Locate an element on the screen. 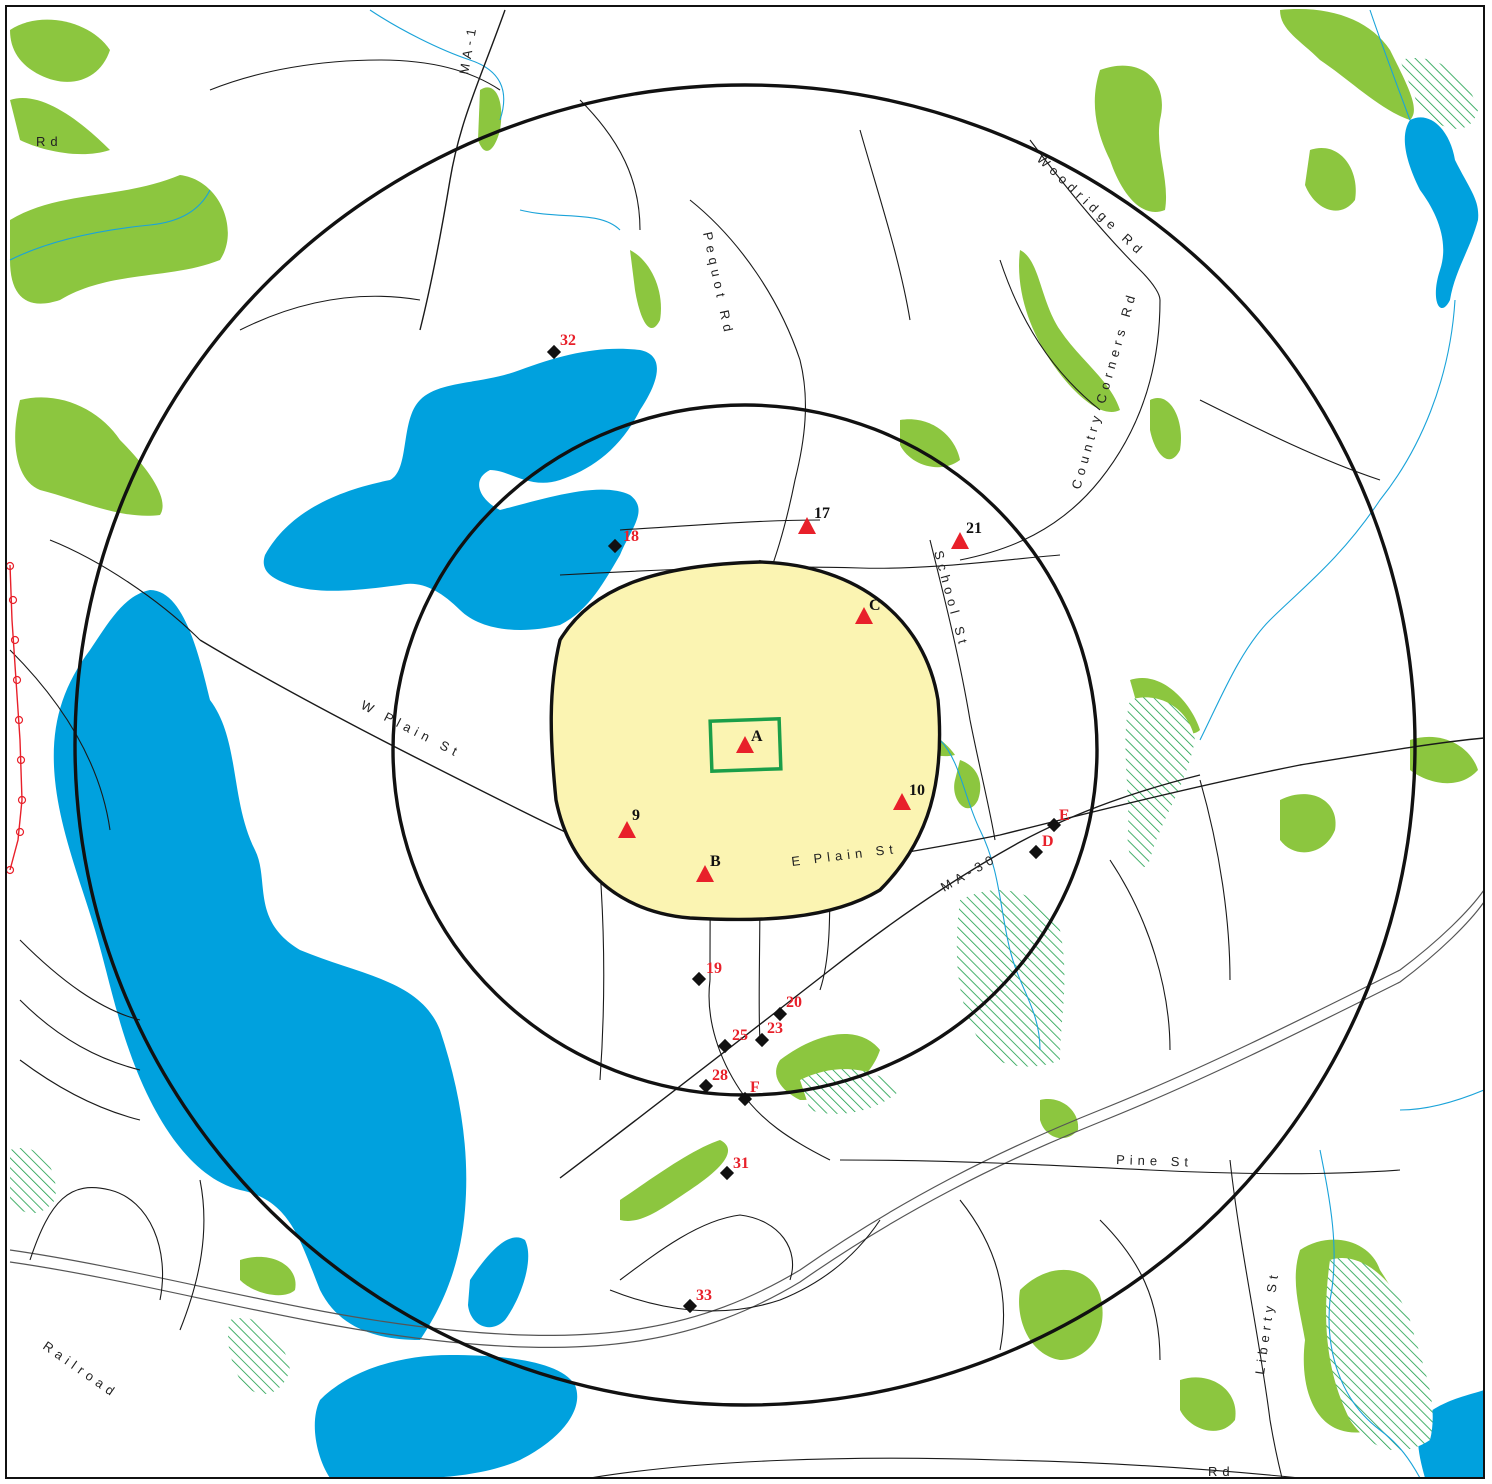 Image resolution: width=1492 pixels, height=1484 pixels. site-19: 19 is located at coordinates (706, 973).